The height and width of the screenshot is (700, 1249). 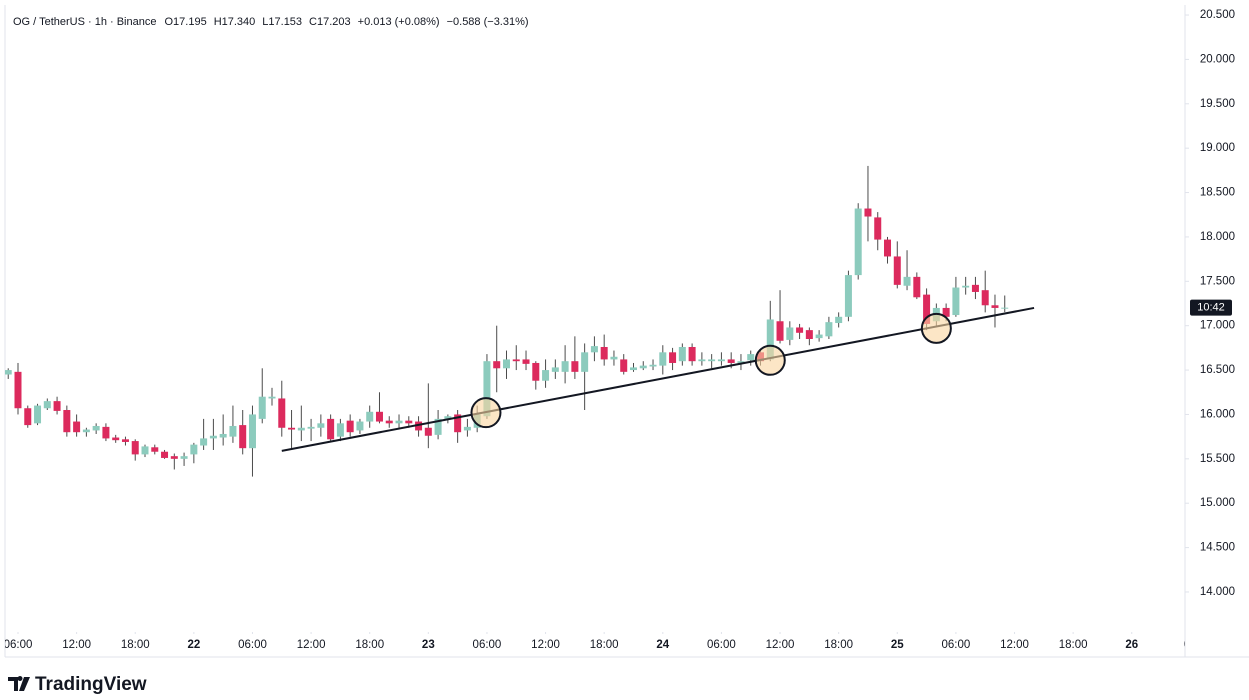 What do you see at coordinates (1217, 237) in the screenshot?
I see `y-tick-label: 18.000` at bounding box center [1217, 237].